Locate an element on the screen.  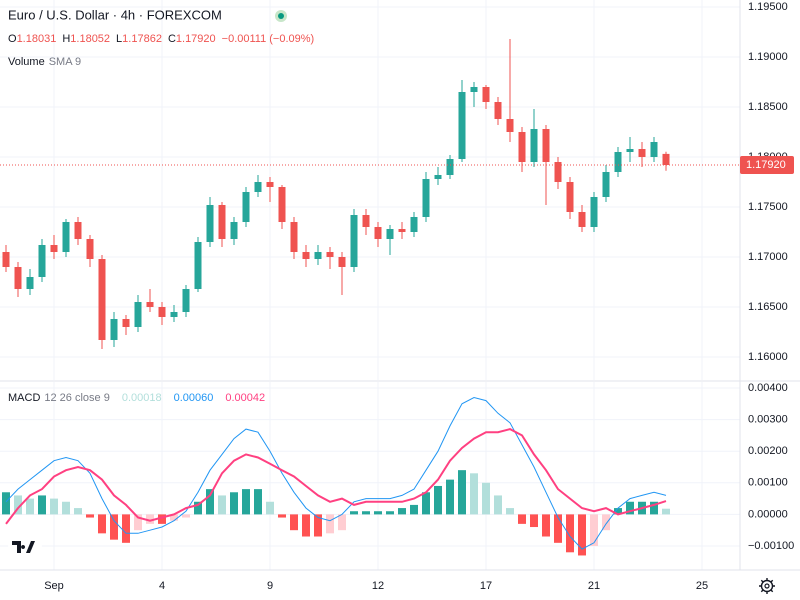
x-tick-label: 9 is located at coordinates (270, 586).